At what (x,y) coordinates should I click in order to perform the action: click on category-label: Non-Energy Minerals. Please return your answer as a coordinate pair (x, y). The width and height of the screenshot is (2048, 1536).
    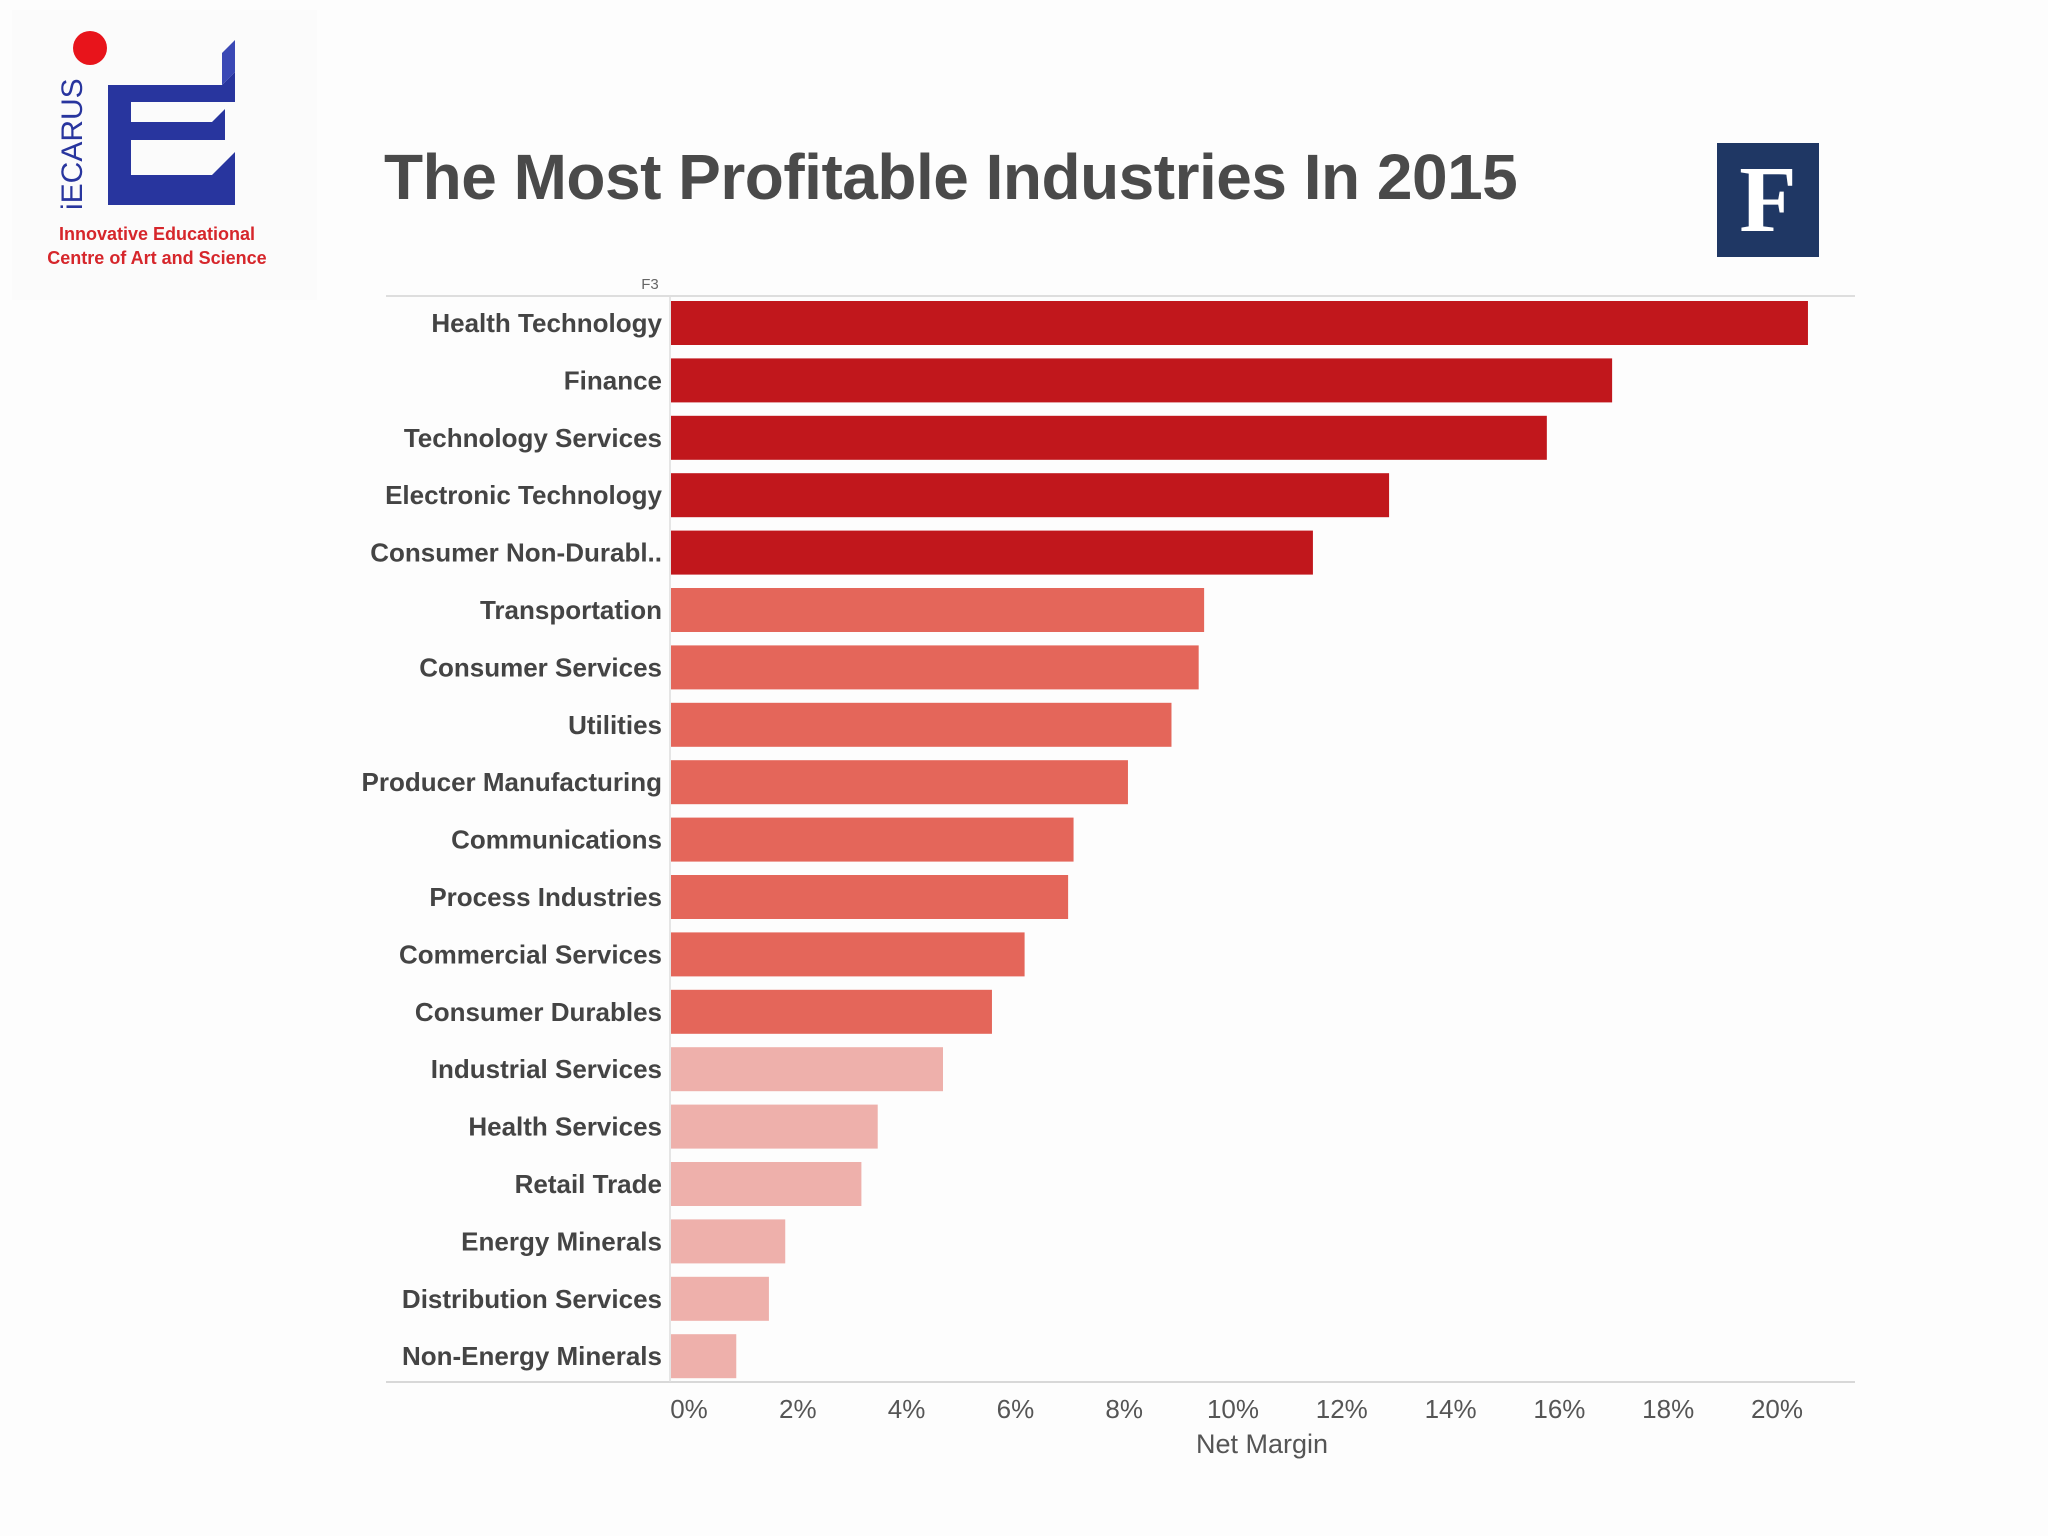
    Looking at the image, I should click on (532, 1356).